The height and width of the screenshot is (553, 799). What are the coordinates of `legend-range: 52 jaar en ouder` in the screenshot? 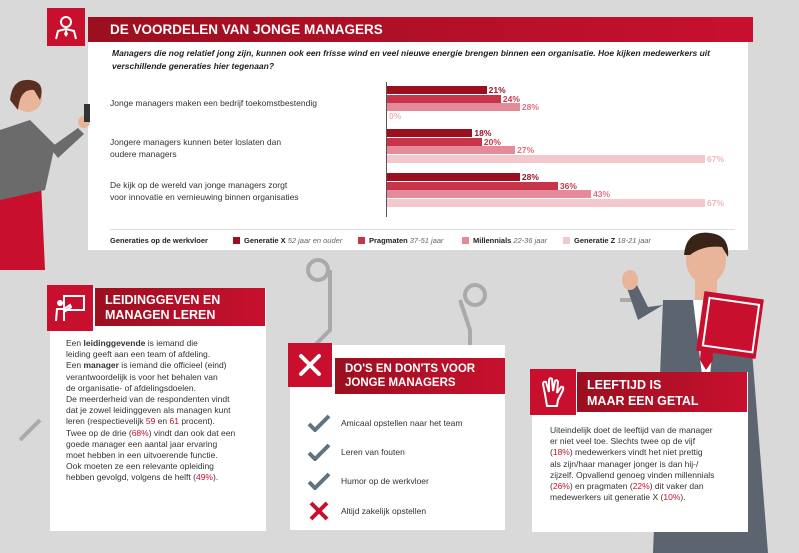 It's located at (315, 240).